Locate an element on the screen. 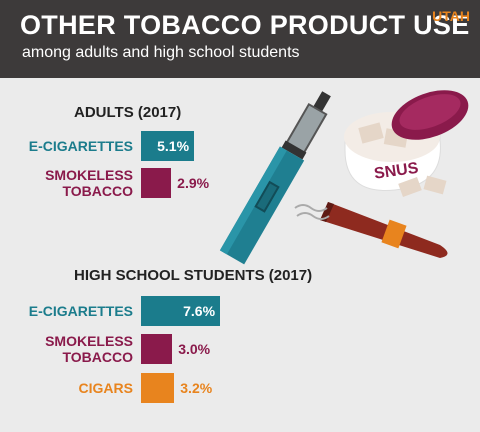  cigar is located at coordinates (371, 230).